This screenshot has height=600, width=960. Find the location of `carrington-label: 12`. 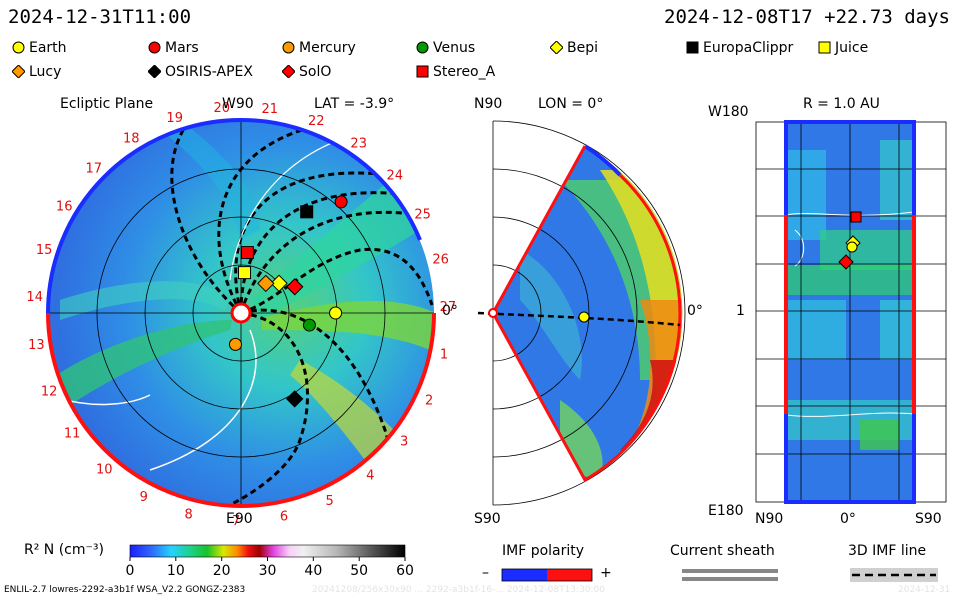

carrington-label: 12 is located at coordinates (49, 392).